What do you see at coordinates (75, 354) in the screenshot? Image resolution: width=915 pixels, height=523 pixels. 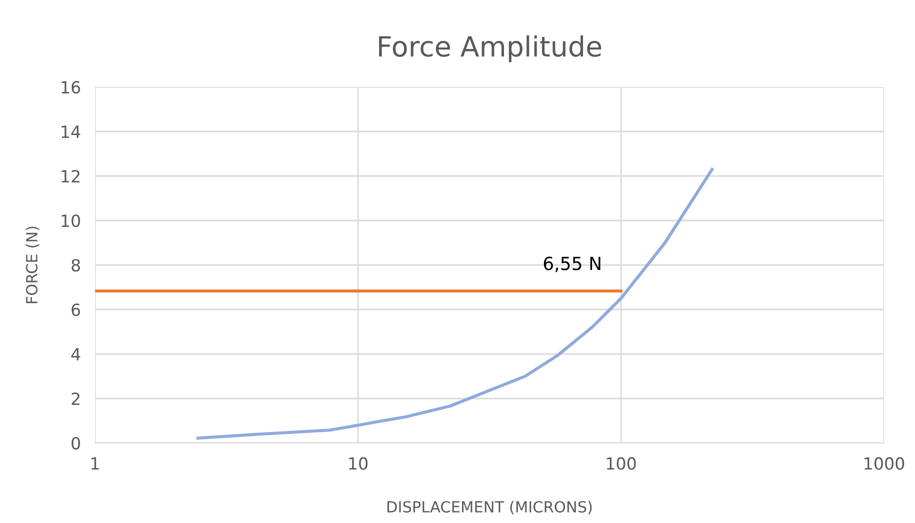 I see `y-tick-label: 4` at bounding box center [75, 354].